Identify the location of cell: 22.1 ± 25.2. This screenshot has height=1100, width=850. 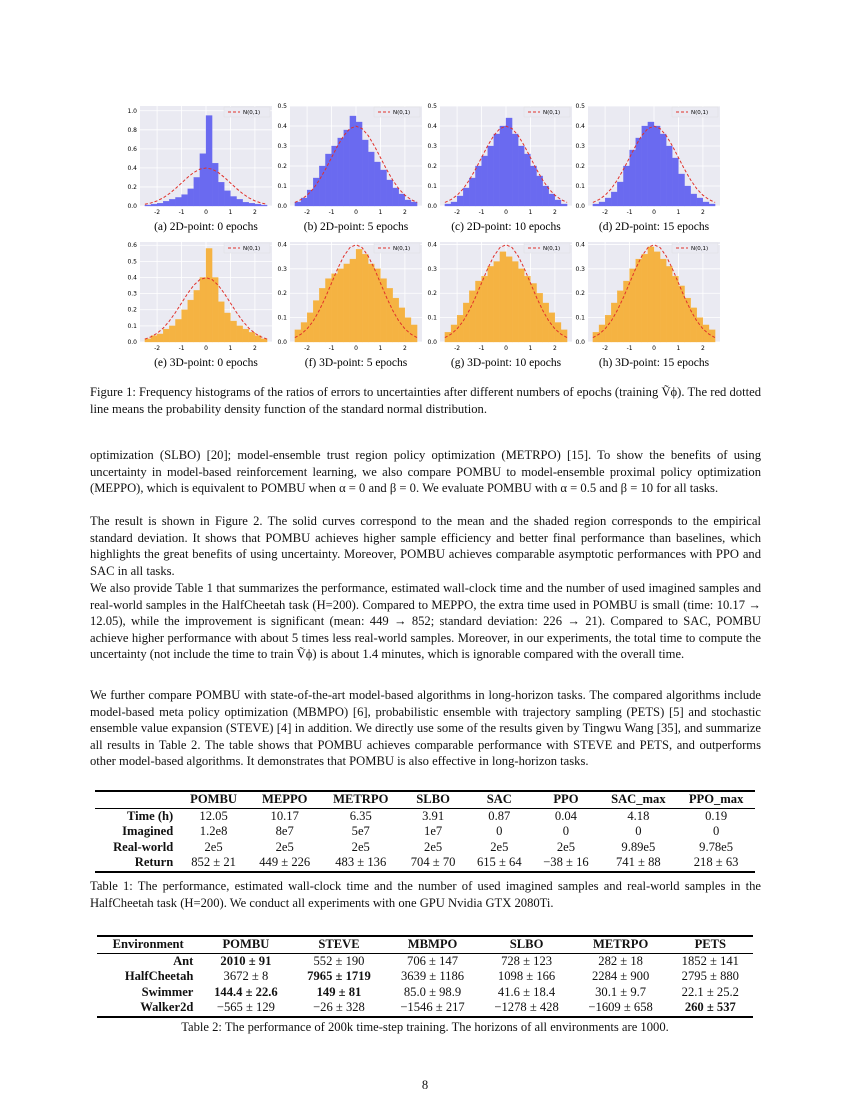
(710, 991).